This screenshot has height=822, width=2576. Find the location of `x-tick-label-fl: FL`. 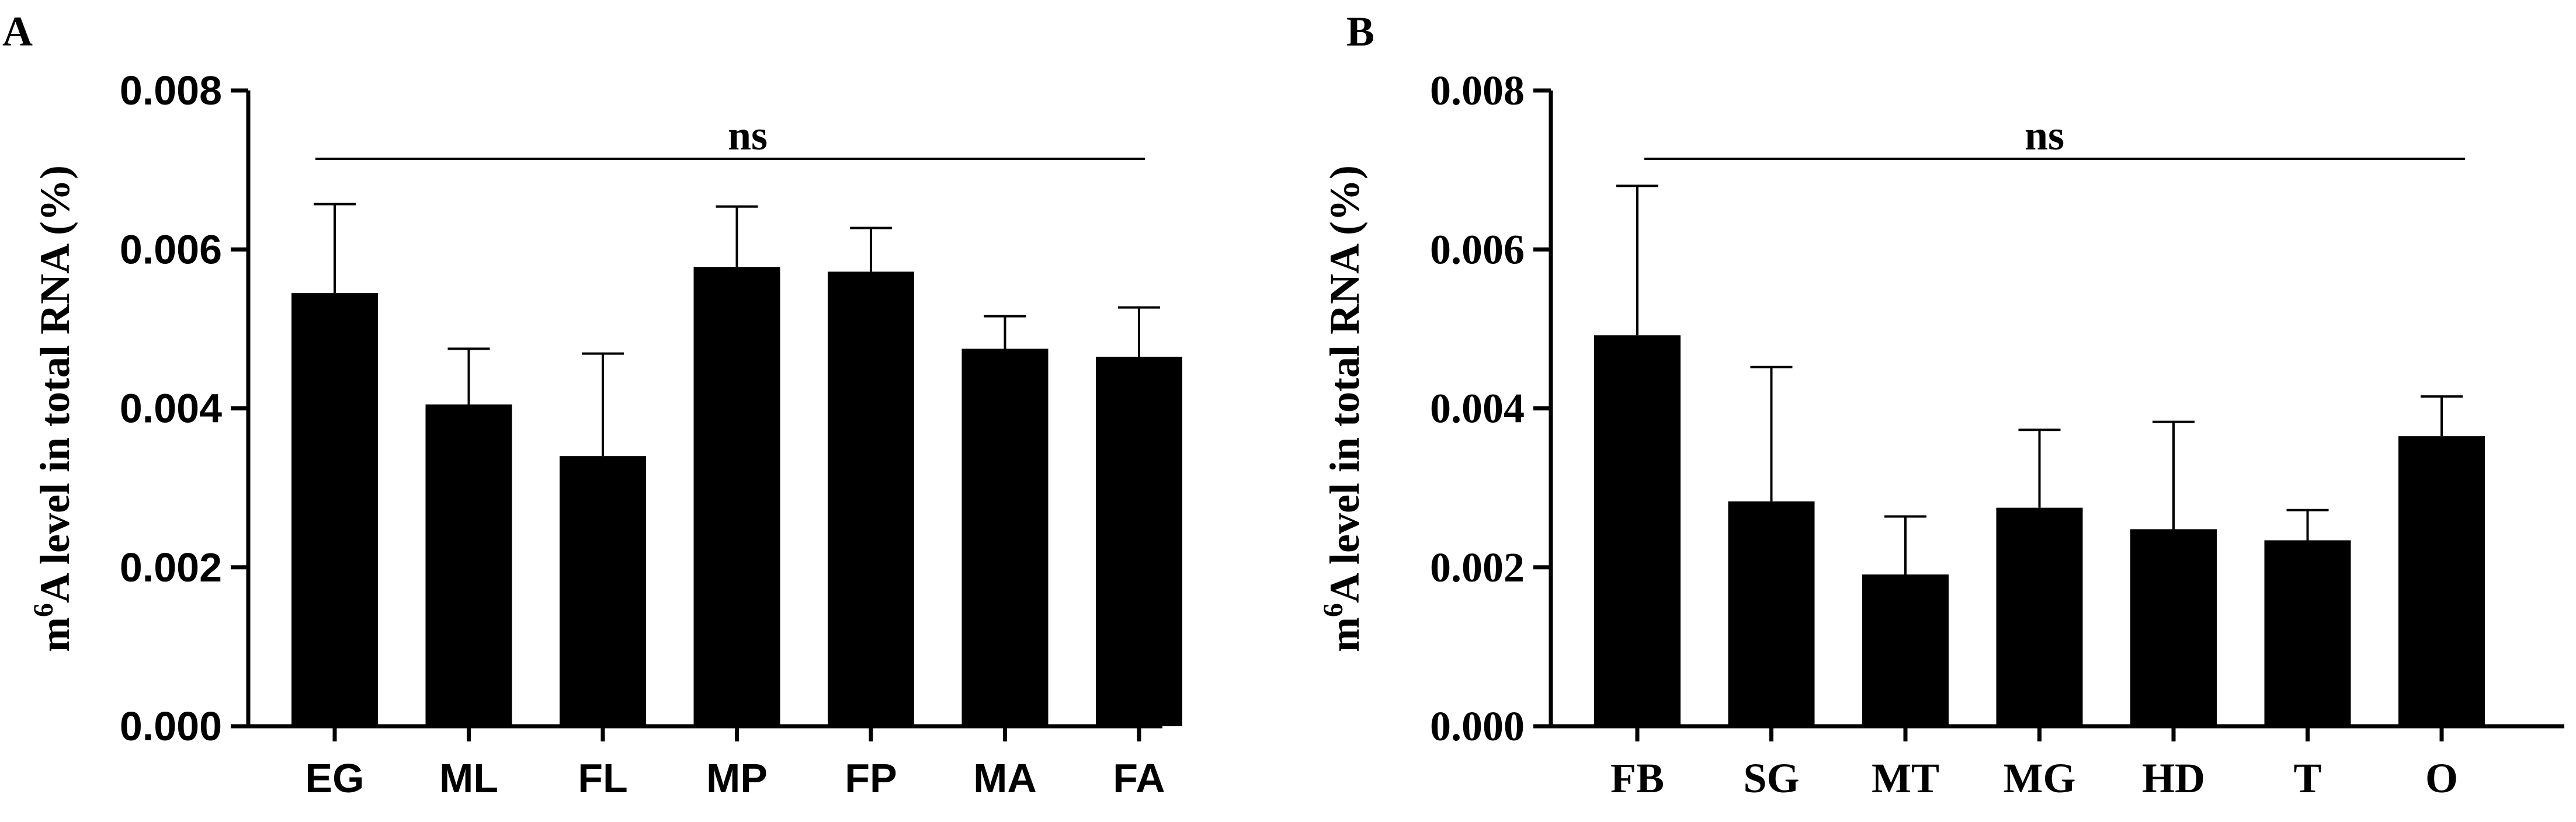

x-tick-label-fl: FL is located at coordinates (603, 778).